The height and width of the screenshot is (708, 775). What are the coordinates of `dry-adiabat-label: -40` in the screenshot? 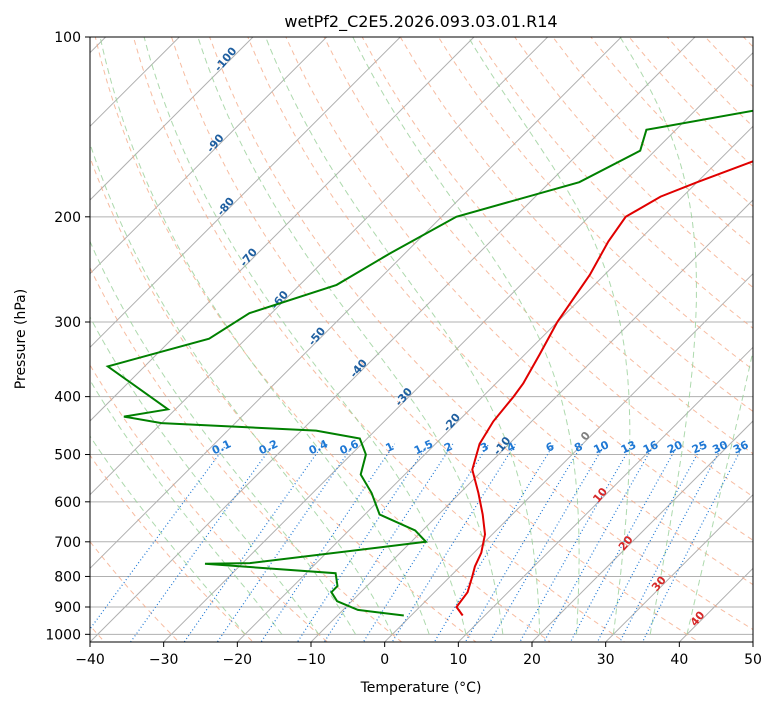 It's located at (358, 368).